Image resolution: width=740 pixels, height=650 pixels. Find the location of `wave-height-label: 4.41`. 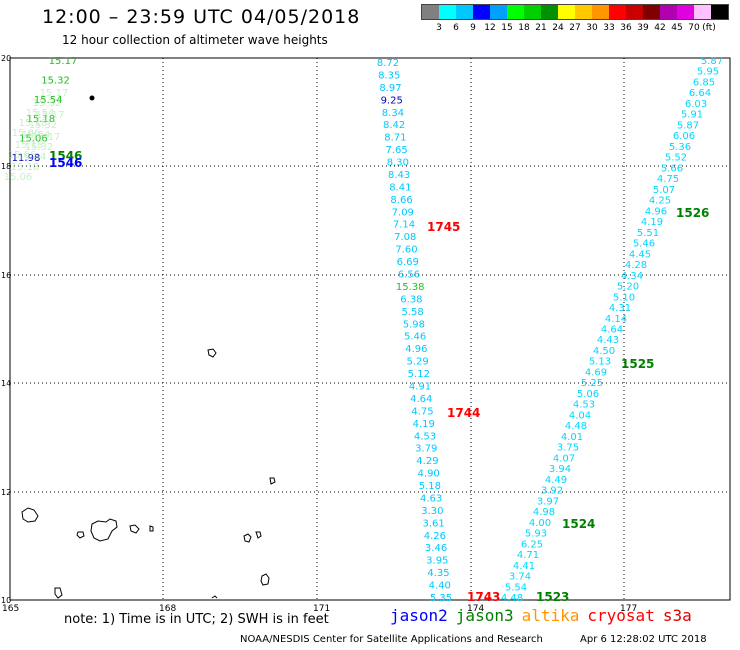

wave-height-label: 4.41 is located at coordinates (524, 566).